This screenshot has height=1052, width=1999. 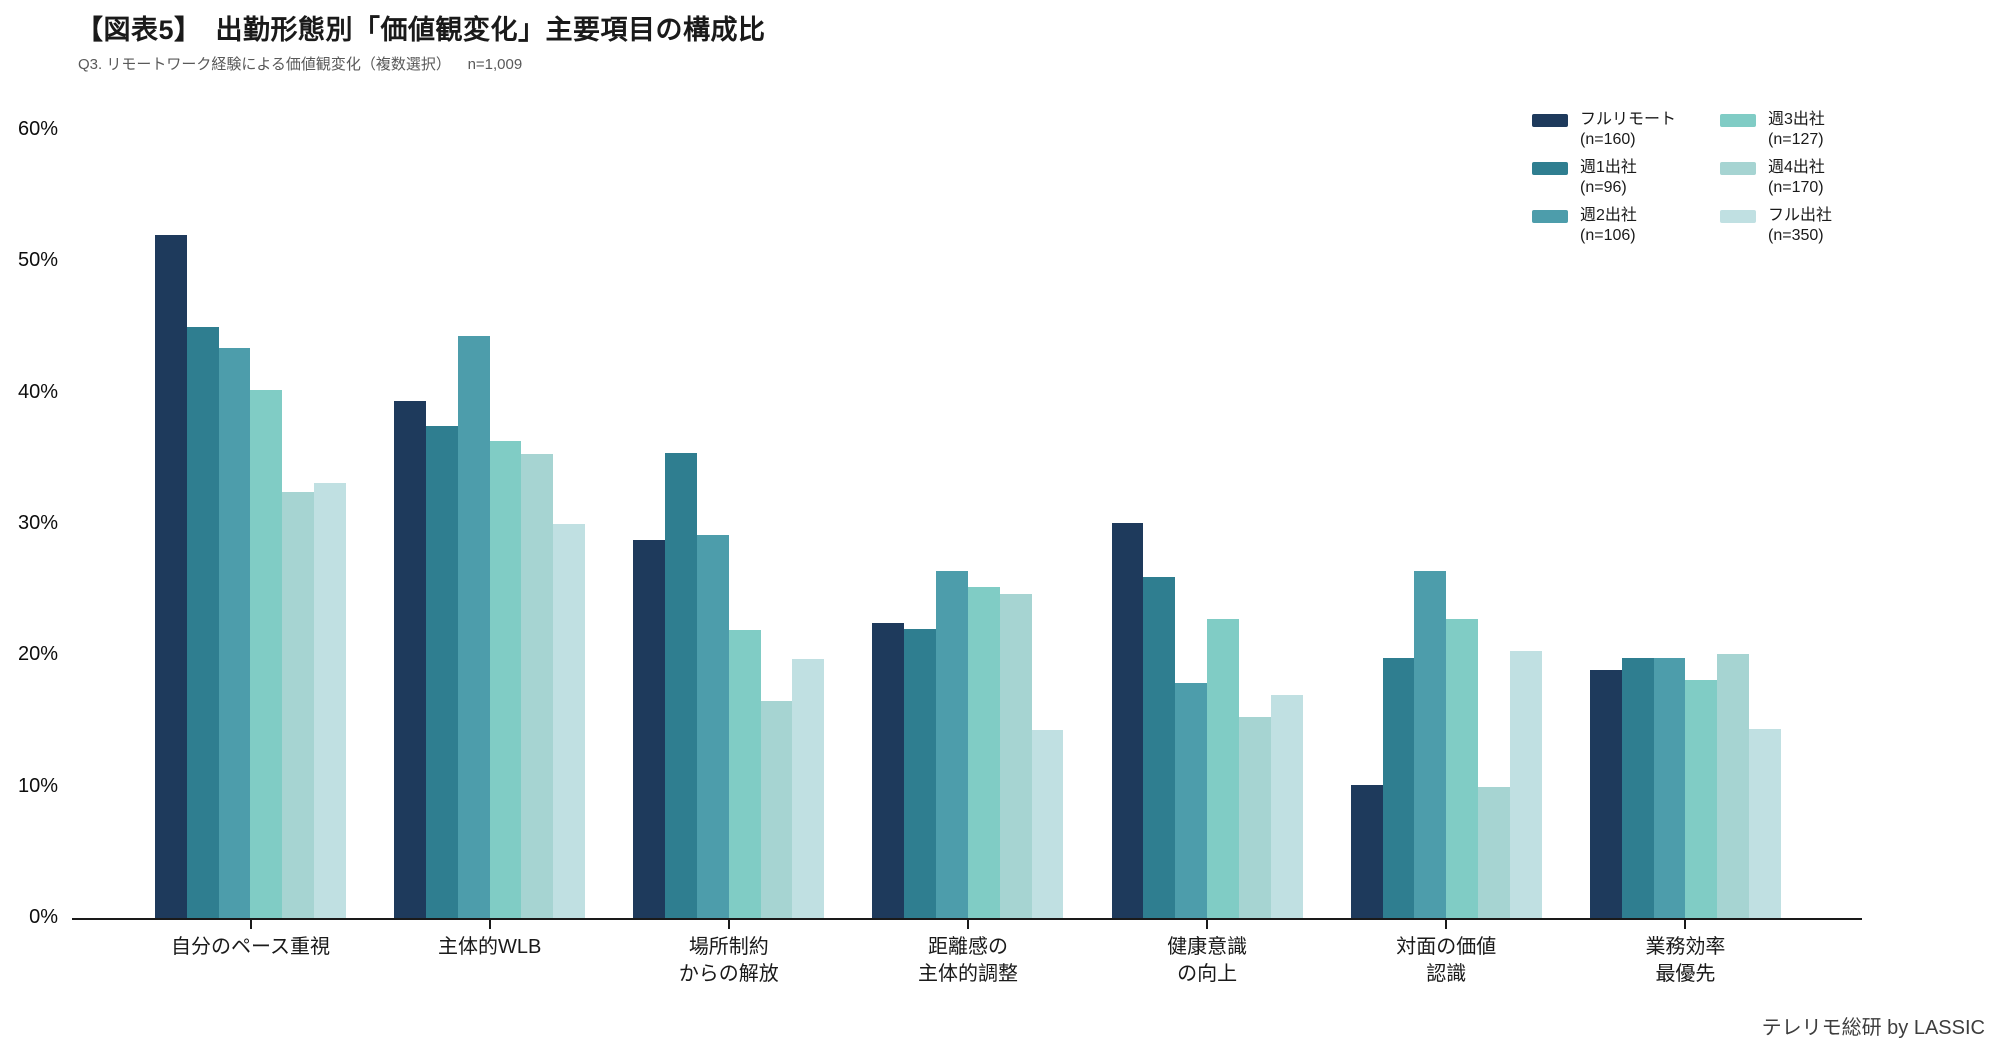 I want to click on y-tick-label: 0%, so click(x=43, y=917).